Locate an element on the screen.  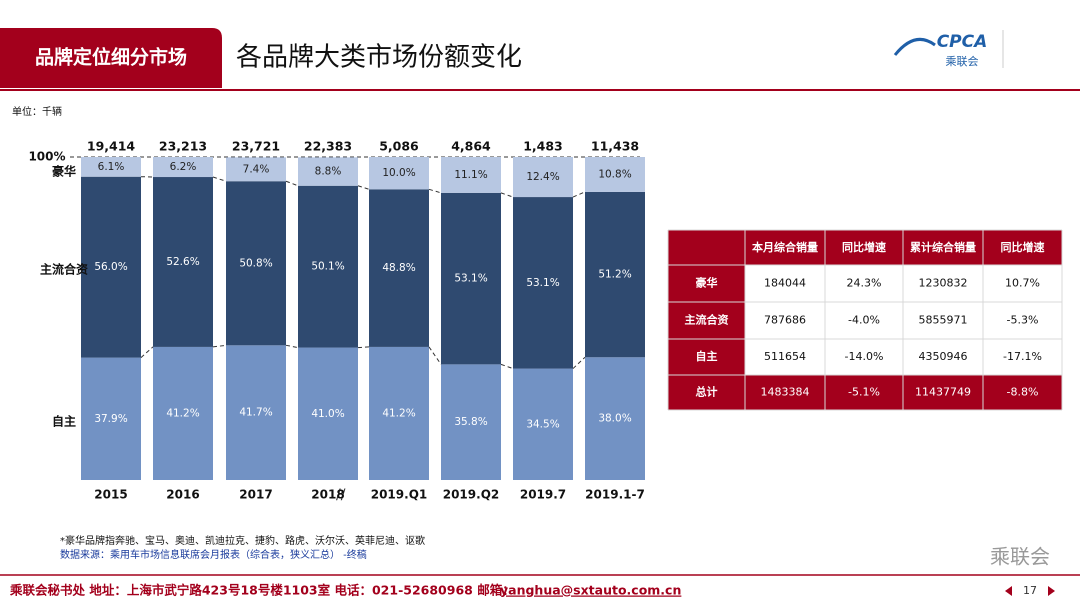
value-label: 6.1% is located at coordinates (111, 167).